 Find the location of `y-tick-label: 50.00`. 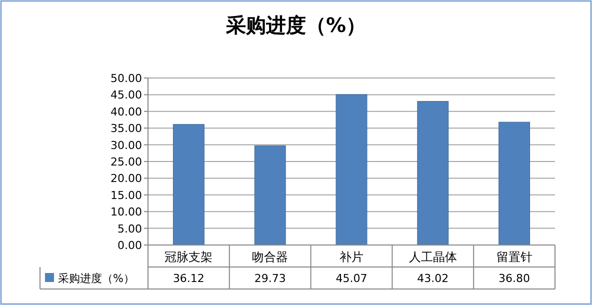

y-tick-label: 50.00 is located at coordinates (126, 78).